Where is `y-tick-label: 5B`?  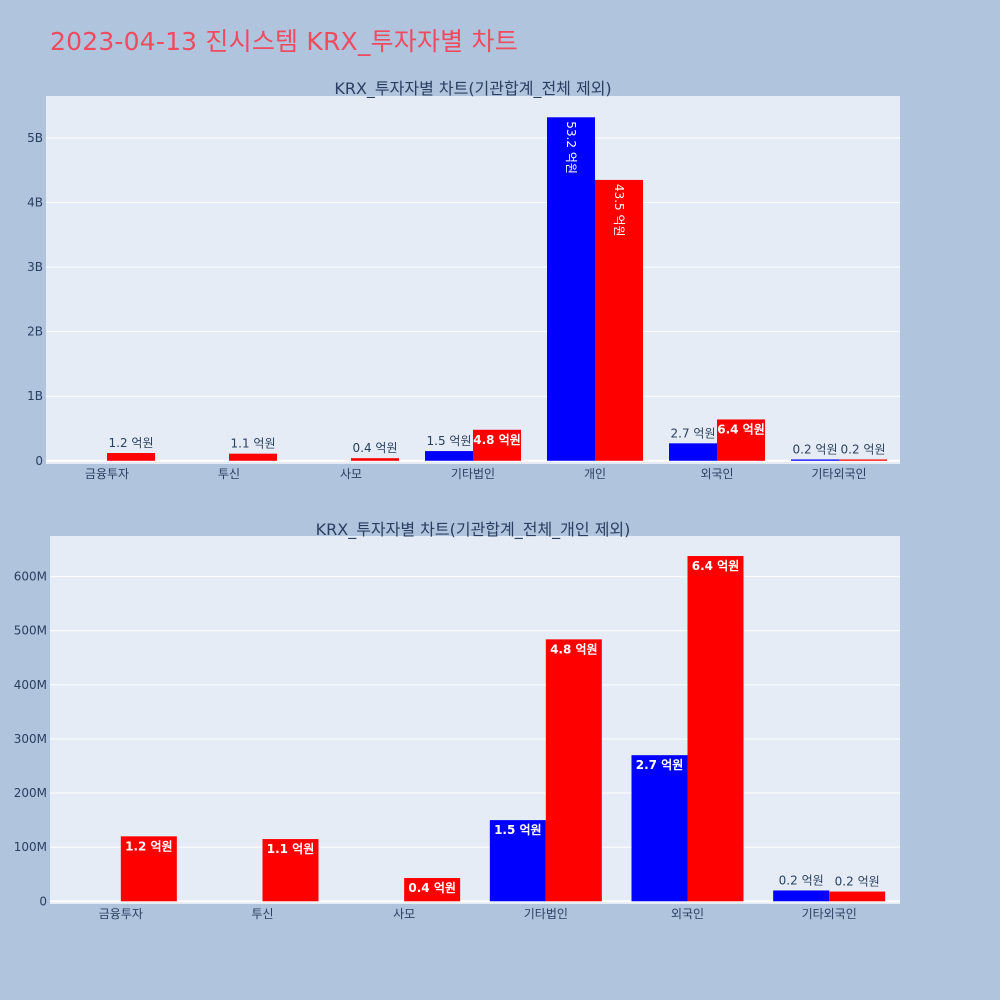
y-tick-label: 5B is located at coordinates (35, 138).